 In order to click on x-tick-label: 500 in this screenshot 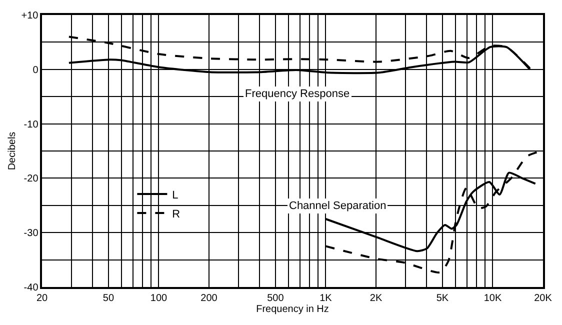, I will do `click(275, 298)`.